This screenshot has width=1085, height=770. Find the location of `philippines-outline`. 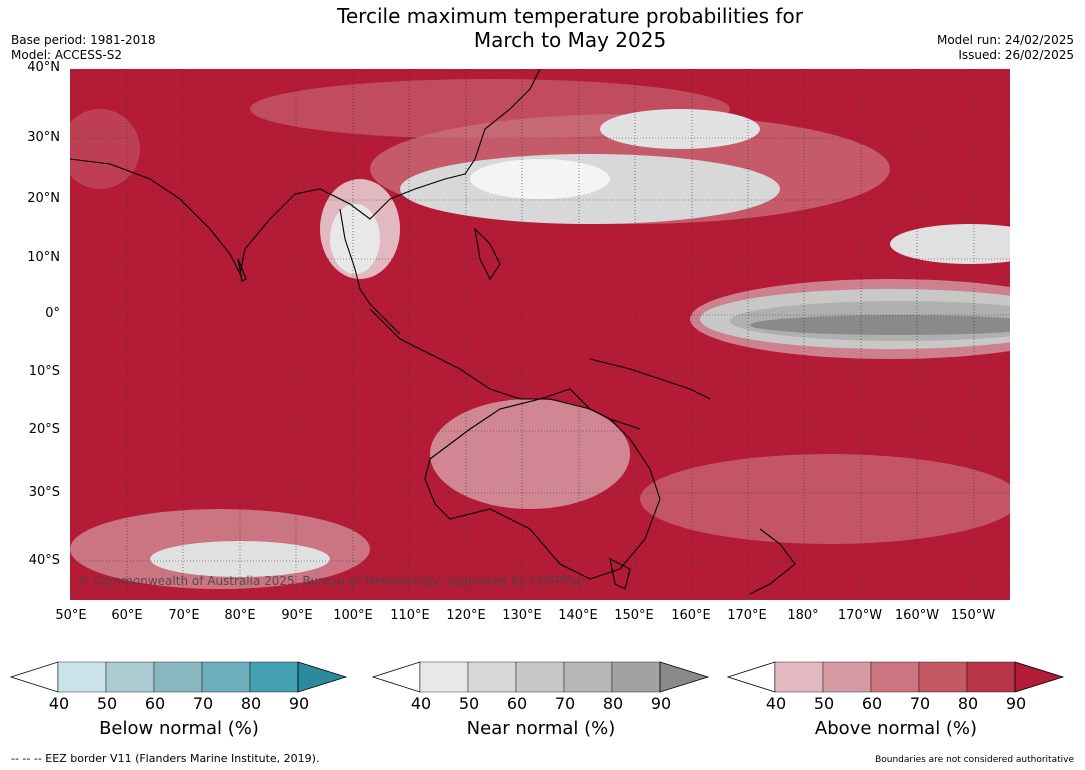

philippines-outline is located at coordinates (487, 254).